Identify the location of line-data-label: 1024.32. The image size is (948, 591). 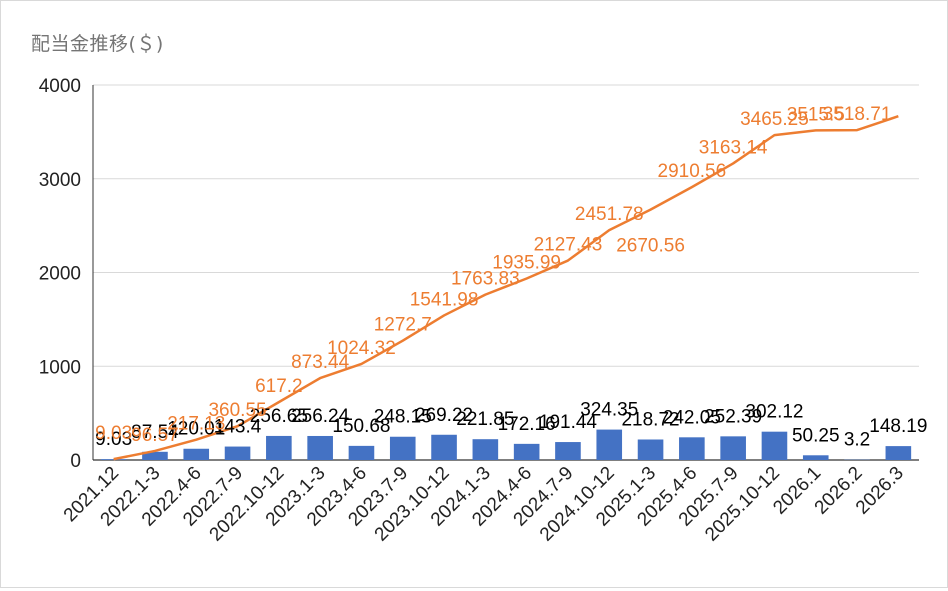
(361, 348).